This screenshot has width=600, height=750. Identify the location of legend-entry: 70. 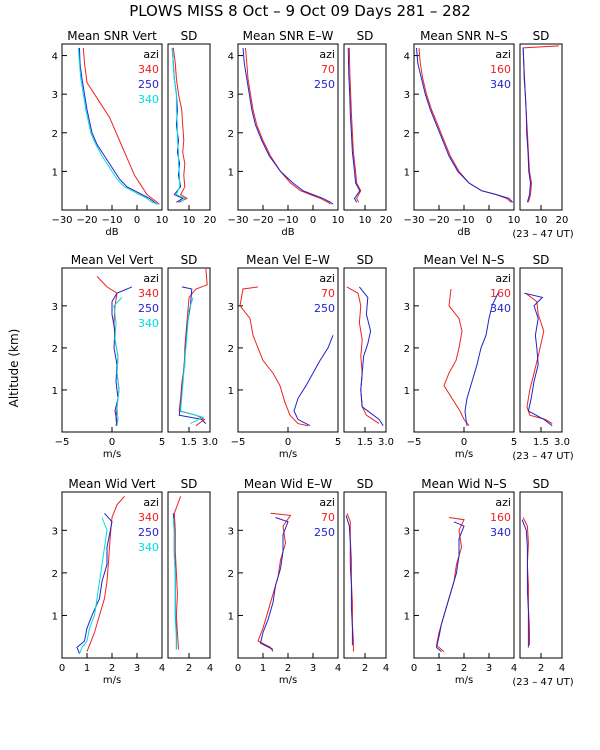
(328, 517).